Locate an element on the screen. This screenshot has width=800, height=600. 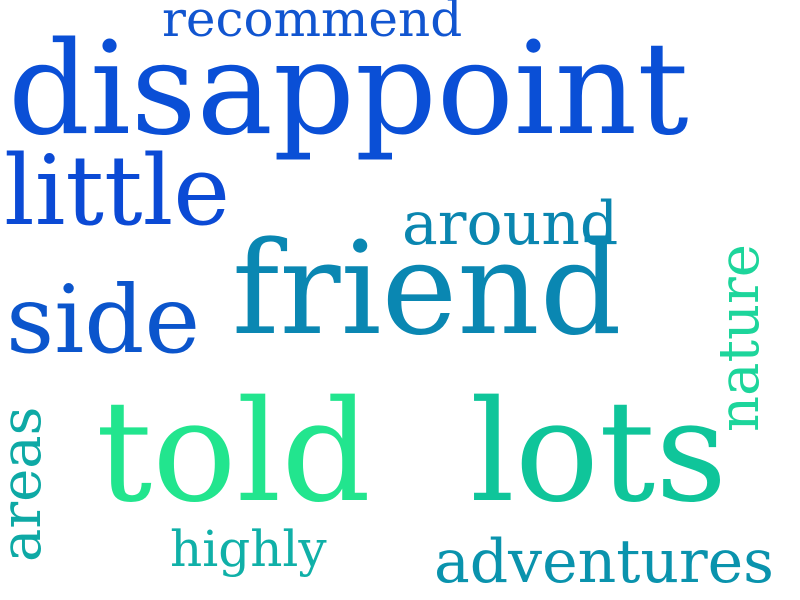
word-side: side is located at coordinates (103, 320).